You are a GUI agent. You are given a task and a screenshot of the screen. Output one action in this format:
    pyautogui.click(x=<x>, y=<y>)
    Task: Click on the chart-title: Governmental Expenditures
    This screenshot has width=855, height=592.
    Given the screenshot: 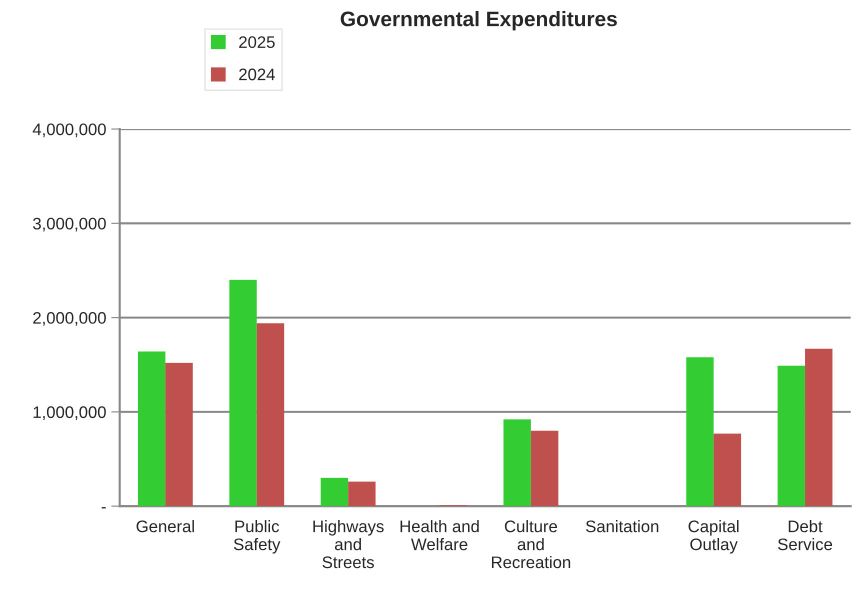 What is the action you would take?
    pyautogui.click(x=478, y=20)
    